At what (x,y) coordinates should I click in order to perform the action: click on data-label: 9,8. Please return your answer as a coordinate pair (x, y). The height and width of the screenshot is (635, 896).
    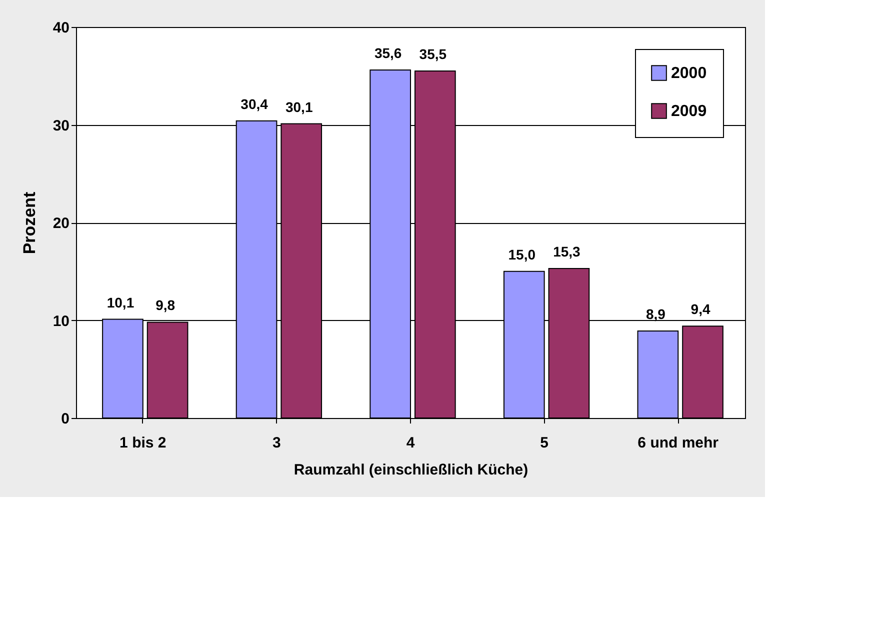
    Looking at the image, I should click on (166, 305).